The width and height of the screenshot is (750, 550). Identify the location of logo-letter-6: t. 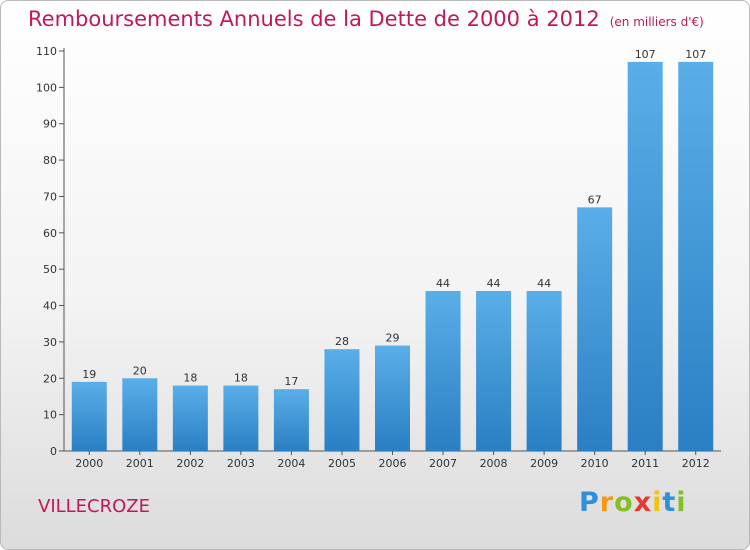
(669, 502).